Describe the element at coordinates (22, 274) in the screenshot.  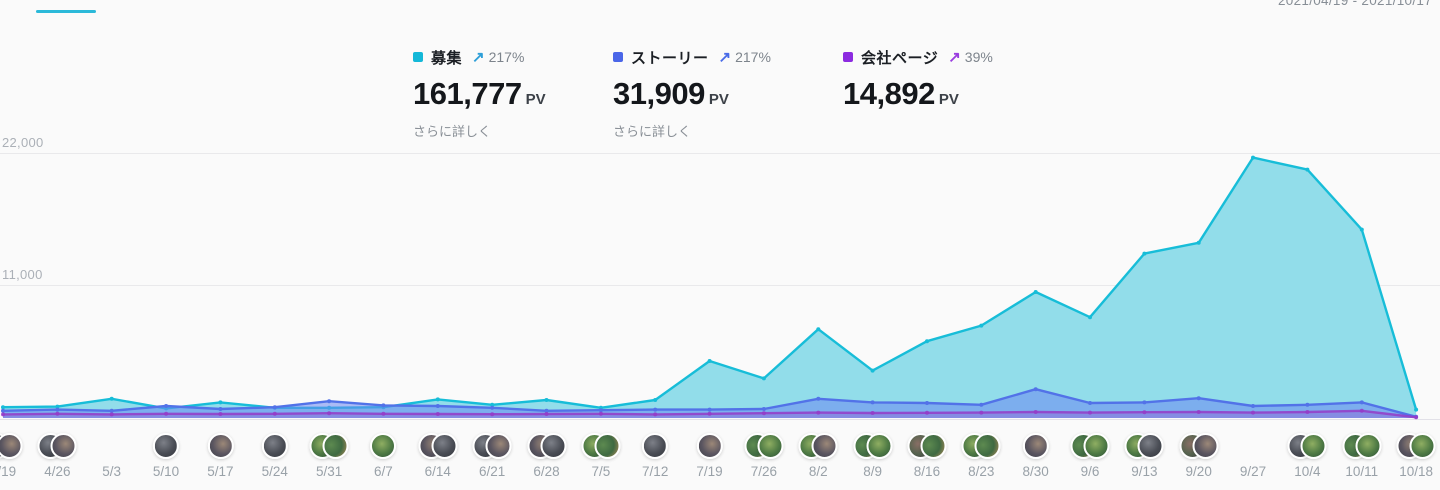
I see `y-axis-tick-11000: 11,000` at that location.